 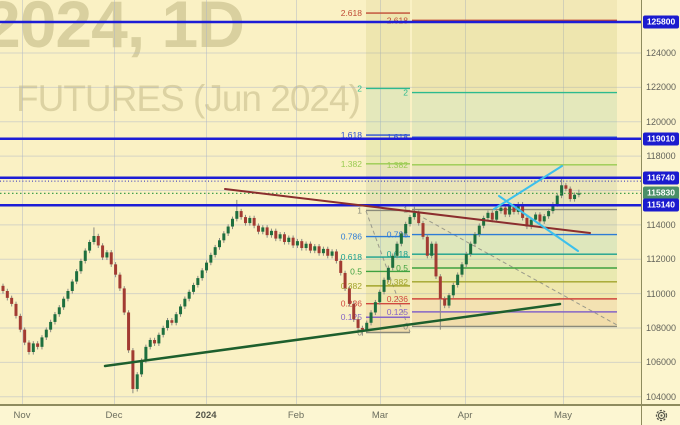 I want to click on price-tick-label: 124000, so click(x=661, y=52).